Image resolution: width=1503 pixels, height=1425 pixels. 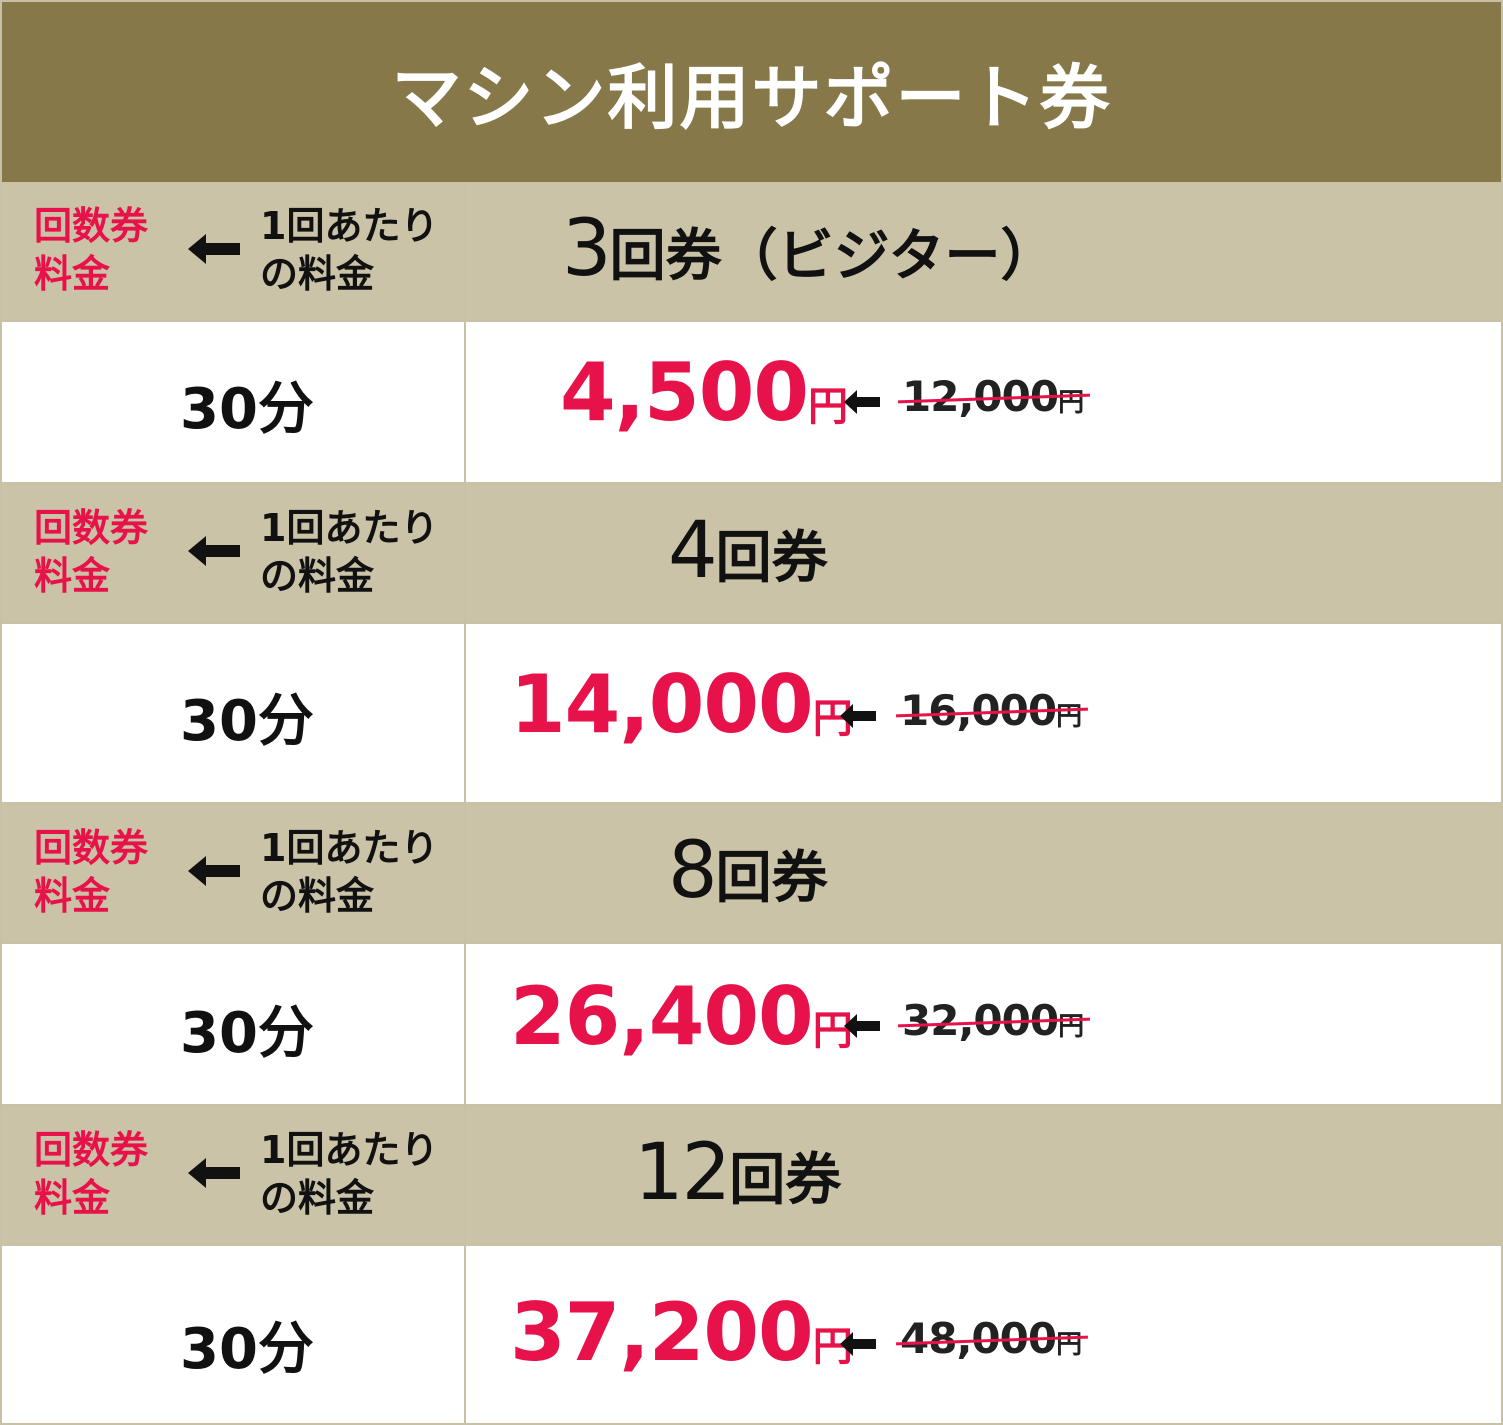 I want to click on ticket-price-row: 30分 37,200円 48,000円, so click(x=751, y=1334).